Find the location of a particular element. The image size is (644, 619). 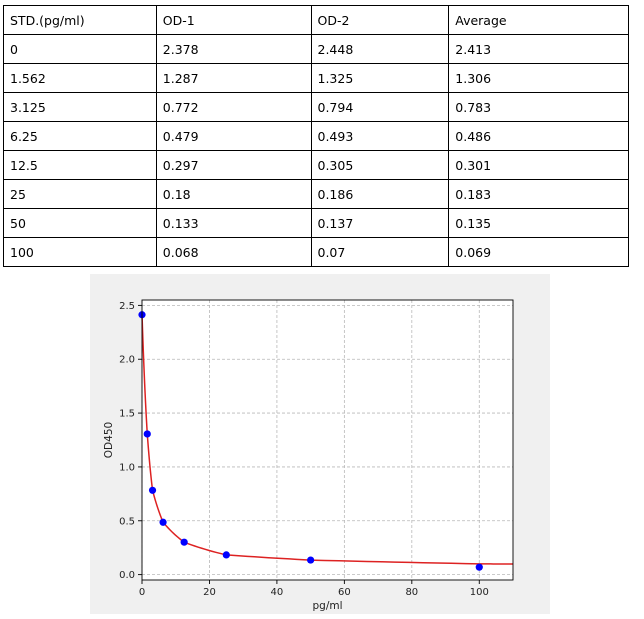

table-cell: 50 is located at coordinates (80, 223).